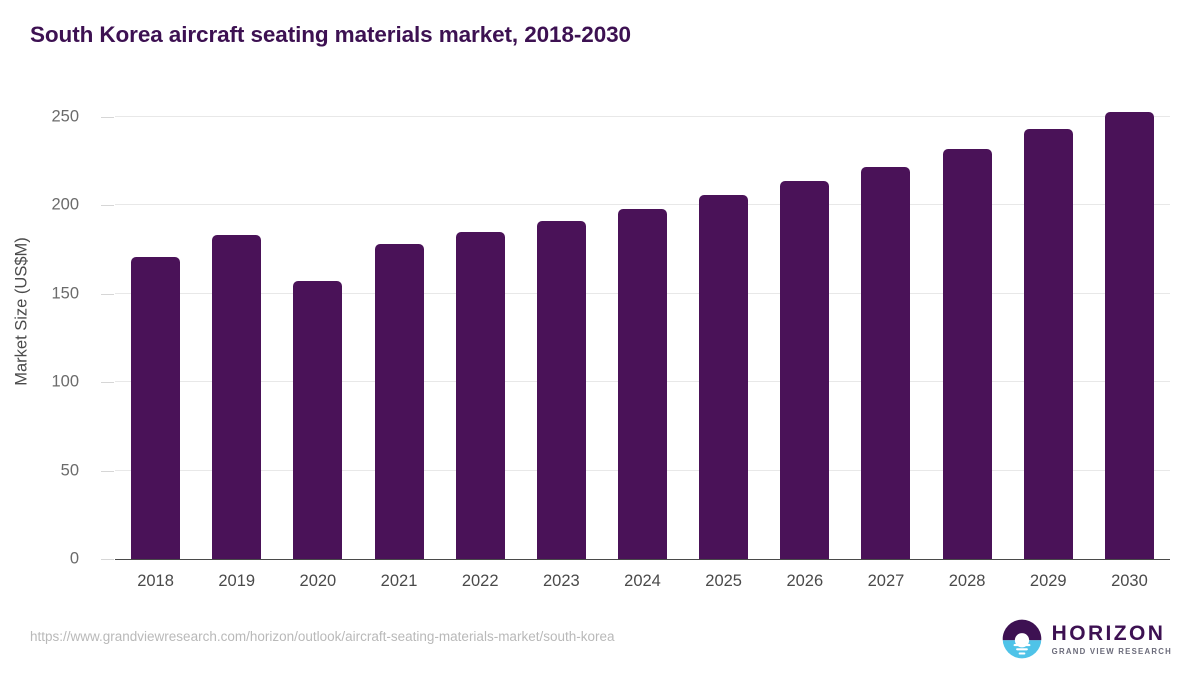 This screenshot has height=675, width=1200. What do you see at coordinates (480, 581) in the screenshot?
I see `x-tick-label-2022: 2022` at bounding box center [480, 581].